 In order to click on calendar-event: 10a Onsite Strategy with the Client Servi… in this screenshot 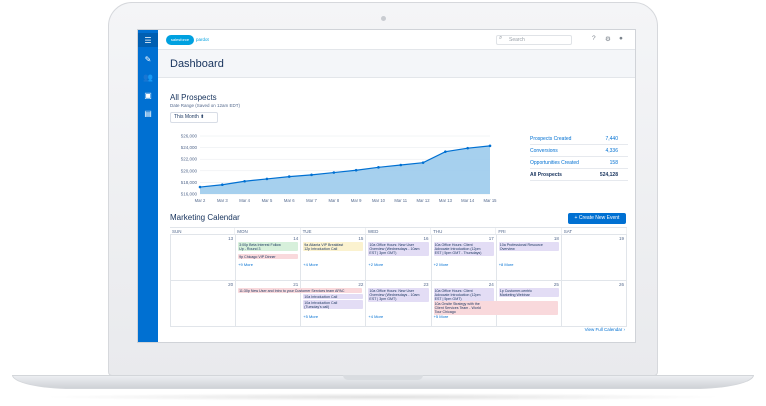, I will do `click(495, 308)`.